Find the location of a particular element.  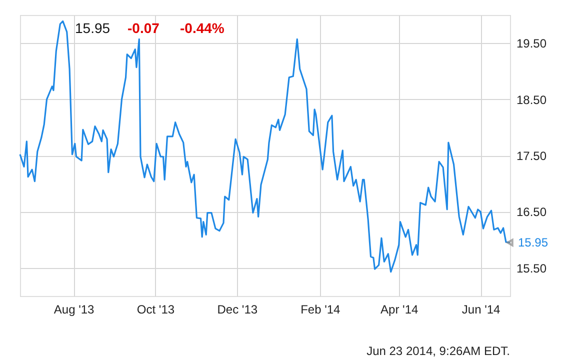

x-tick-label: Jun '14 is located at coordinates (481, 309).